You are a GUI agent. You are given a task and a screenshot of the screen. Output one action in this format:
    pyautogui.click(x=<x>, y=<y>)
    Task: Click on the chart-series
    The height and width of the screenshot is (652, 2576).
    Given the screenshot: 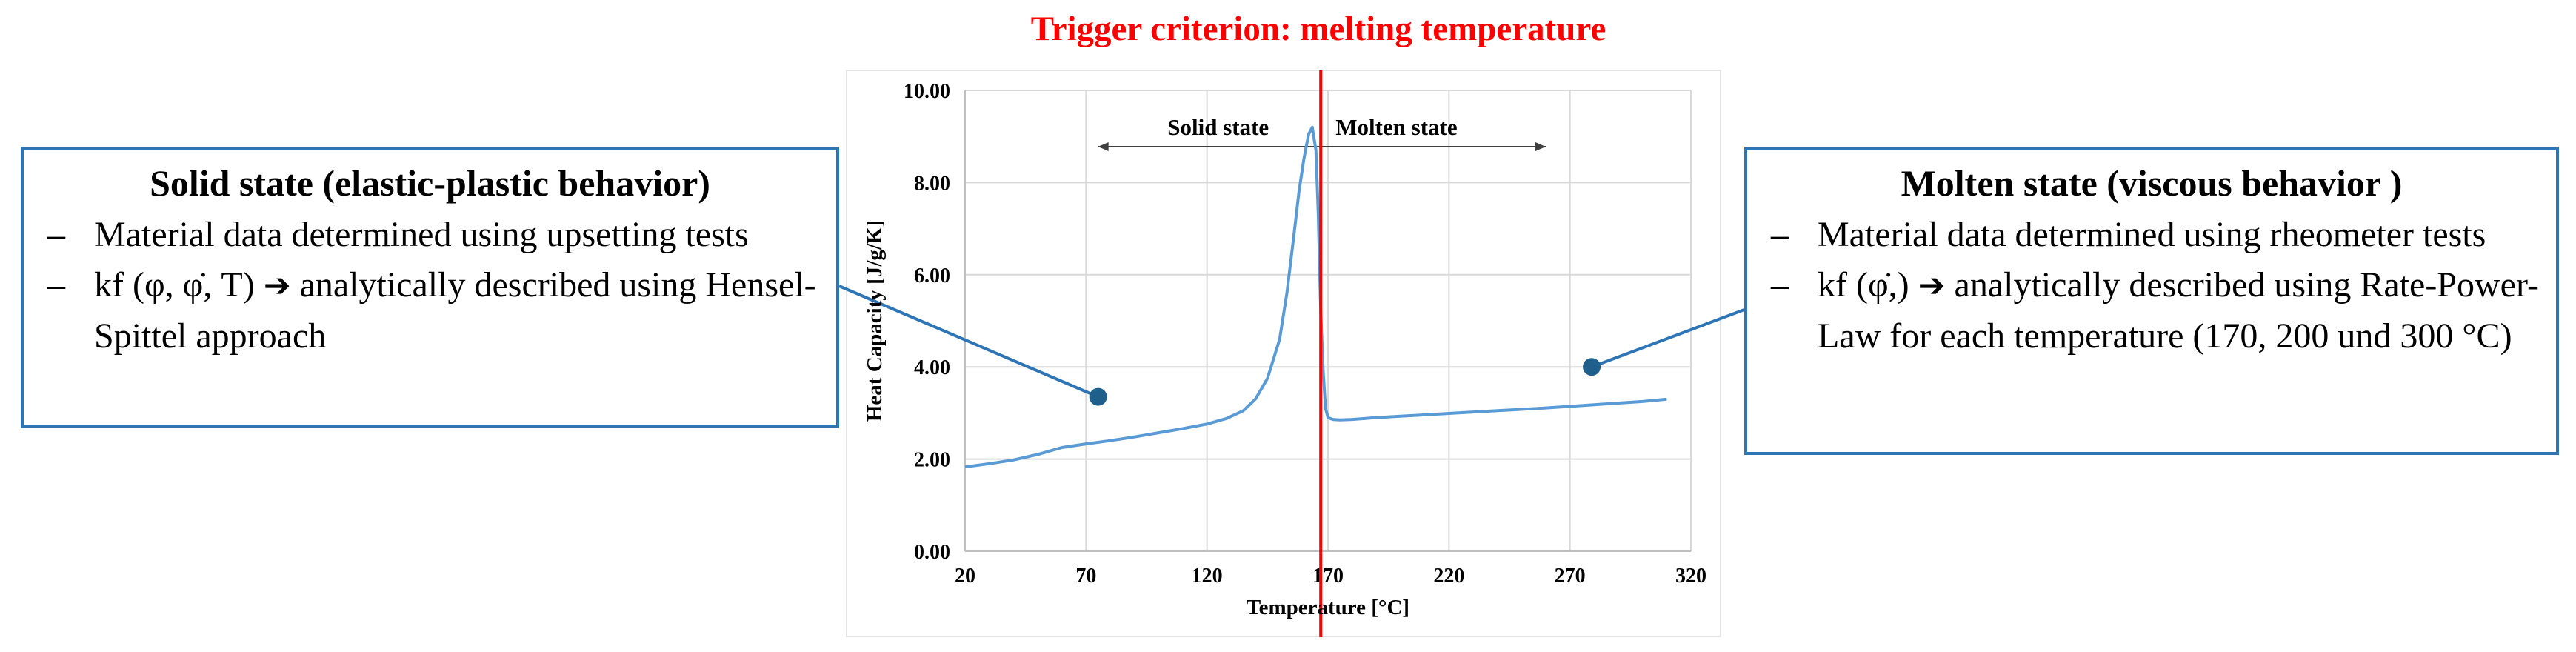 What is the action you would take?
    pyautogui.click(x=1315, y=297)
    